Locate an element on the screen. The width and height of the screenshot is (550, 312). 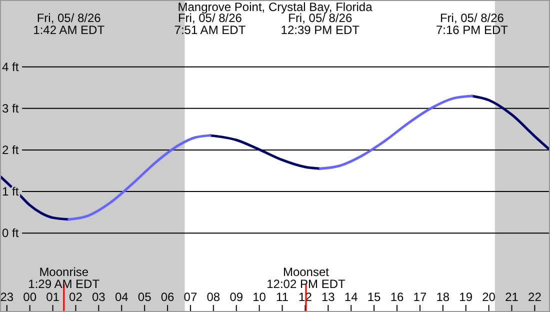
x-tick-label: 06 is located at coordinates (167, 297).